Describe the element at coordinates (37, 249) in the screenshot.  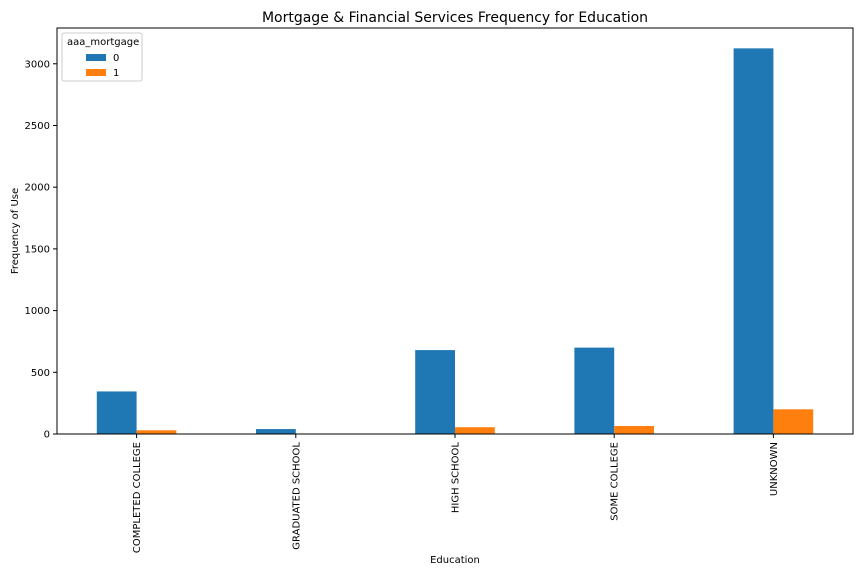
I see `y-tick-label-3: 1500` at that location.